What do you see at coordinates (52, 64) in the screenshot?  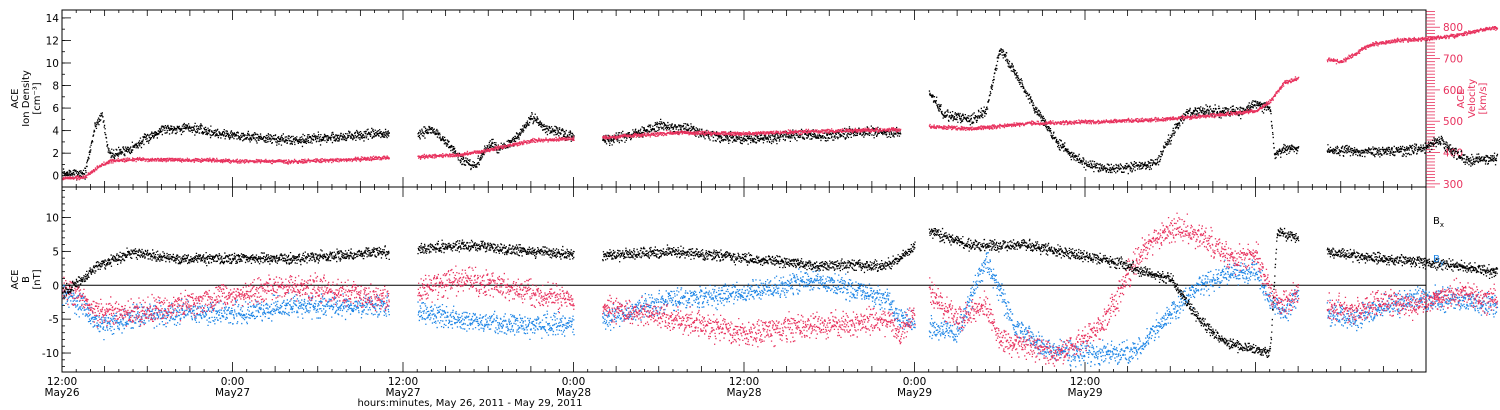 I see `density-axis-tick-label: 10` at bounding box center [52, 64].